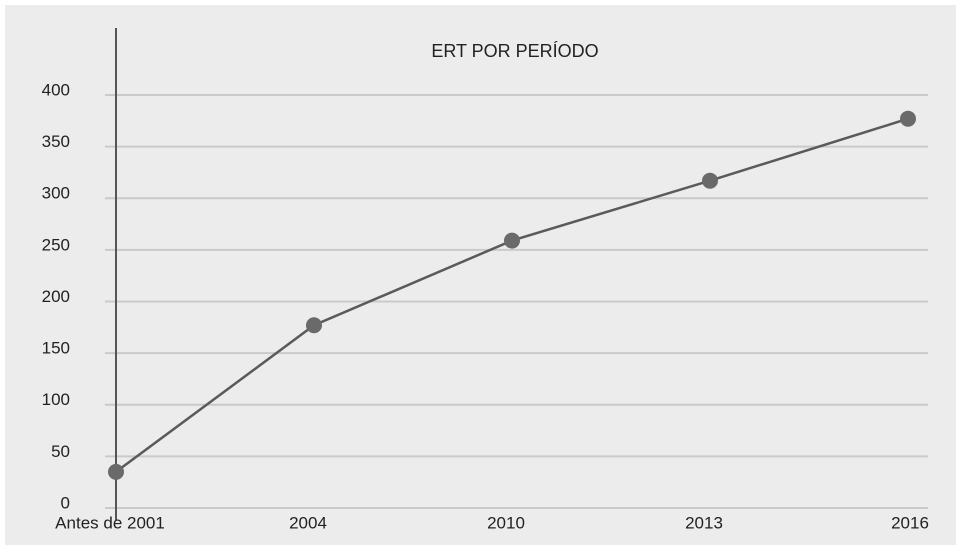 The height and width of the screenshot is (550, 961). What do you see at coordinates (56, 89) in the screenshot?
I see `y-tick-label: 400` at bounding box center [56, 89].